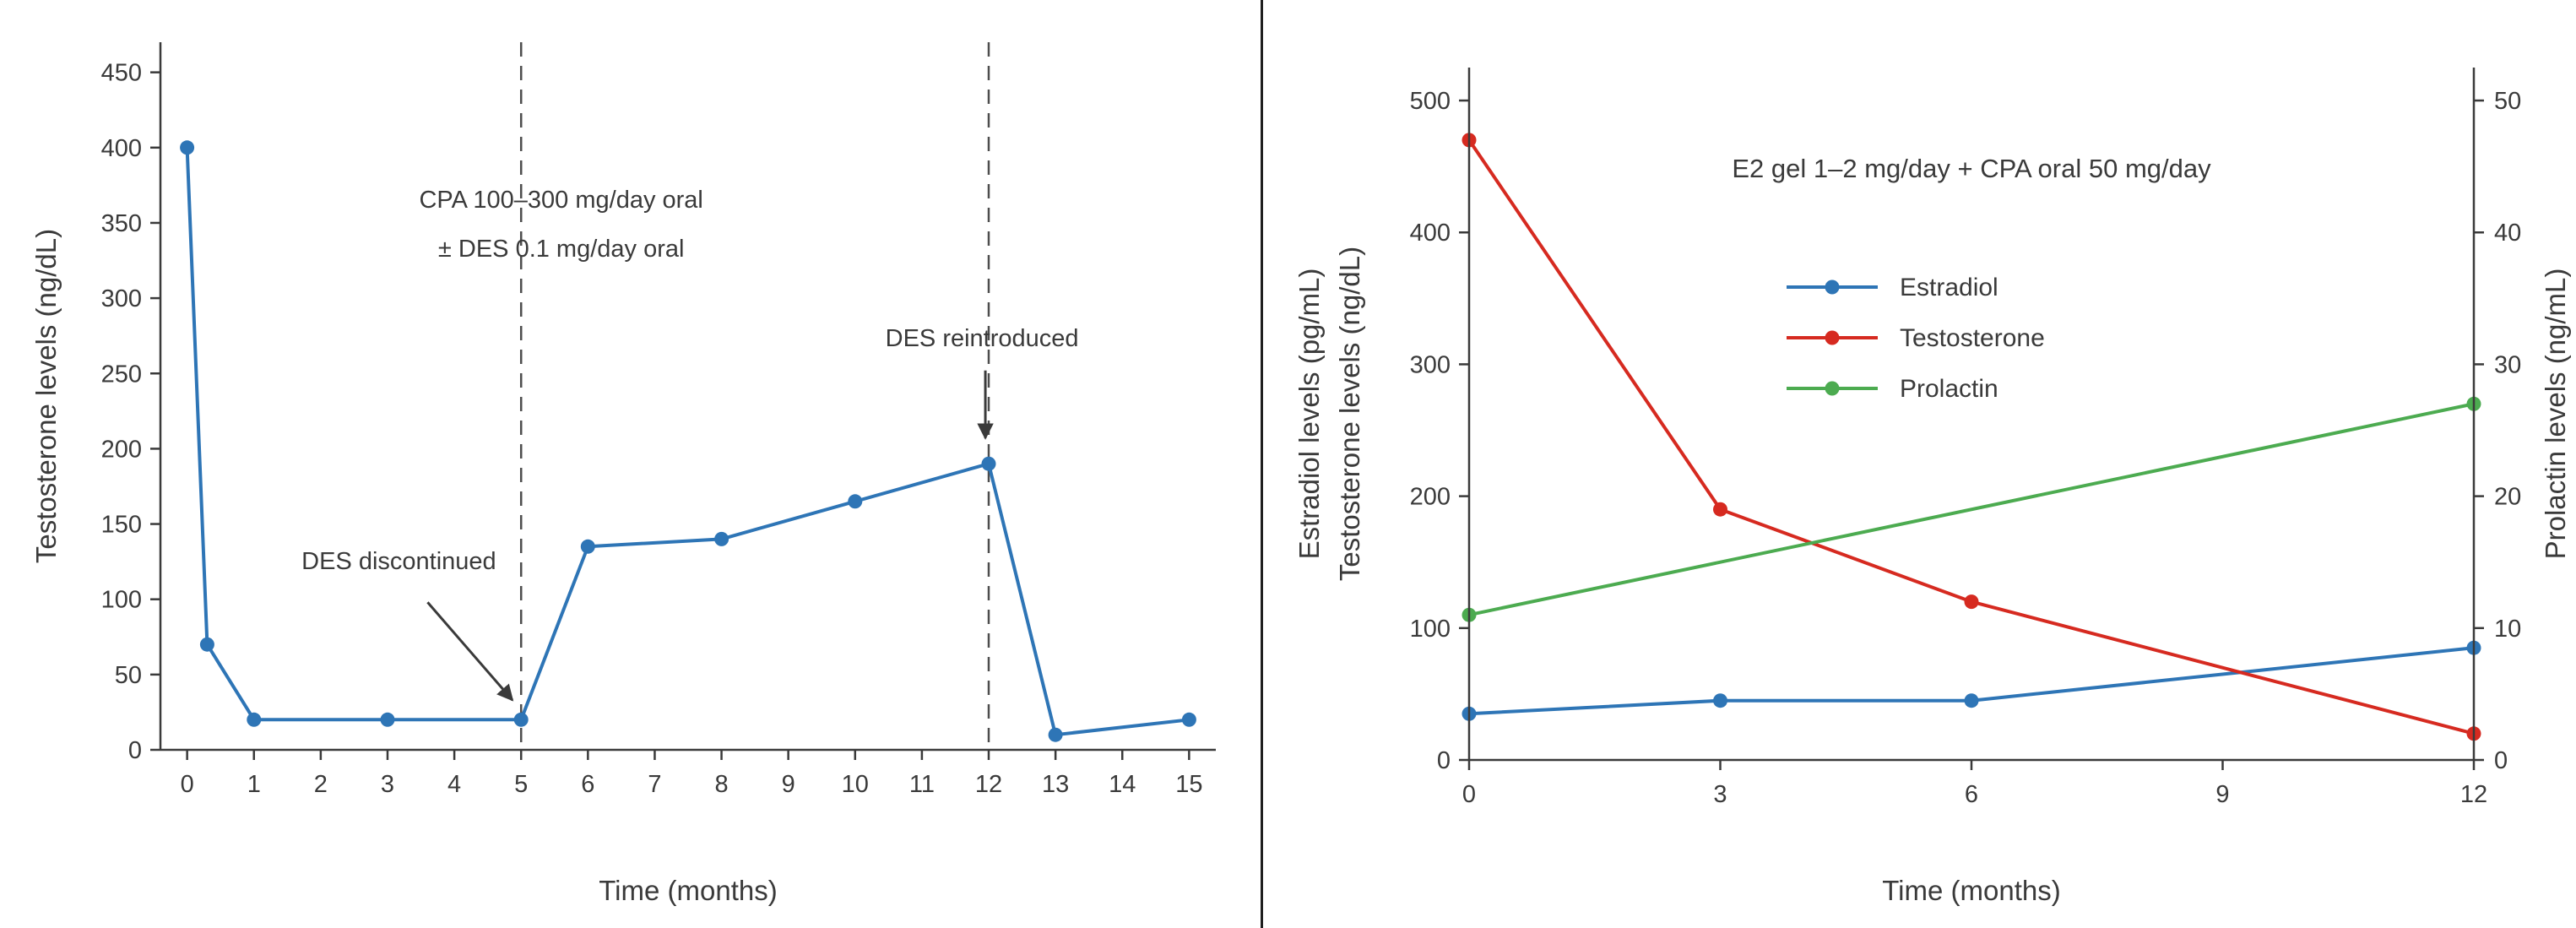 This screenshot has width=2576, height=928. What do you see at coordinates (1832, 337) in the screenshot?
I see `legend-marker-testosterone` at bounding box center [1832, 337].